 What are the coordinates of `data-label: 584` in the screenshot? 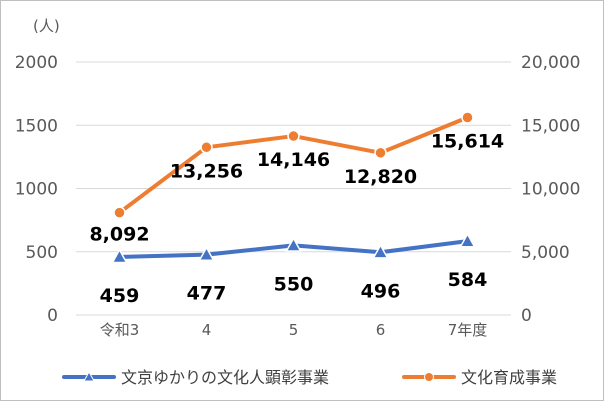 It's located at (468, 280).